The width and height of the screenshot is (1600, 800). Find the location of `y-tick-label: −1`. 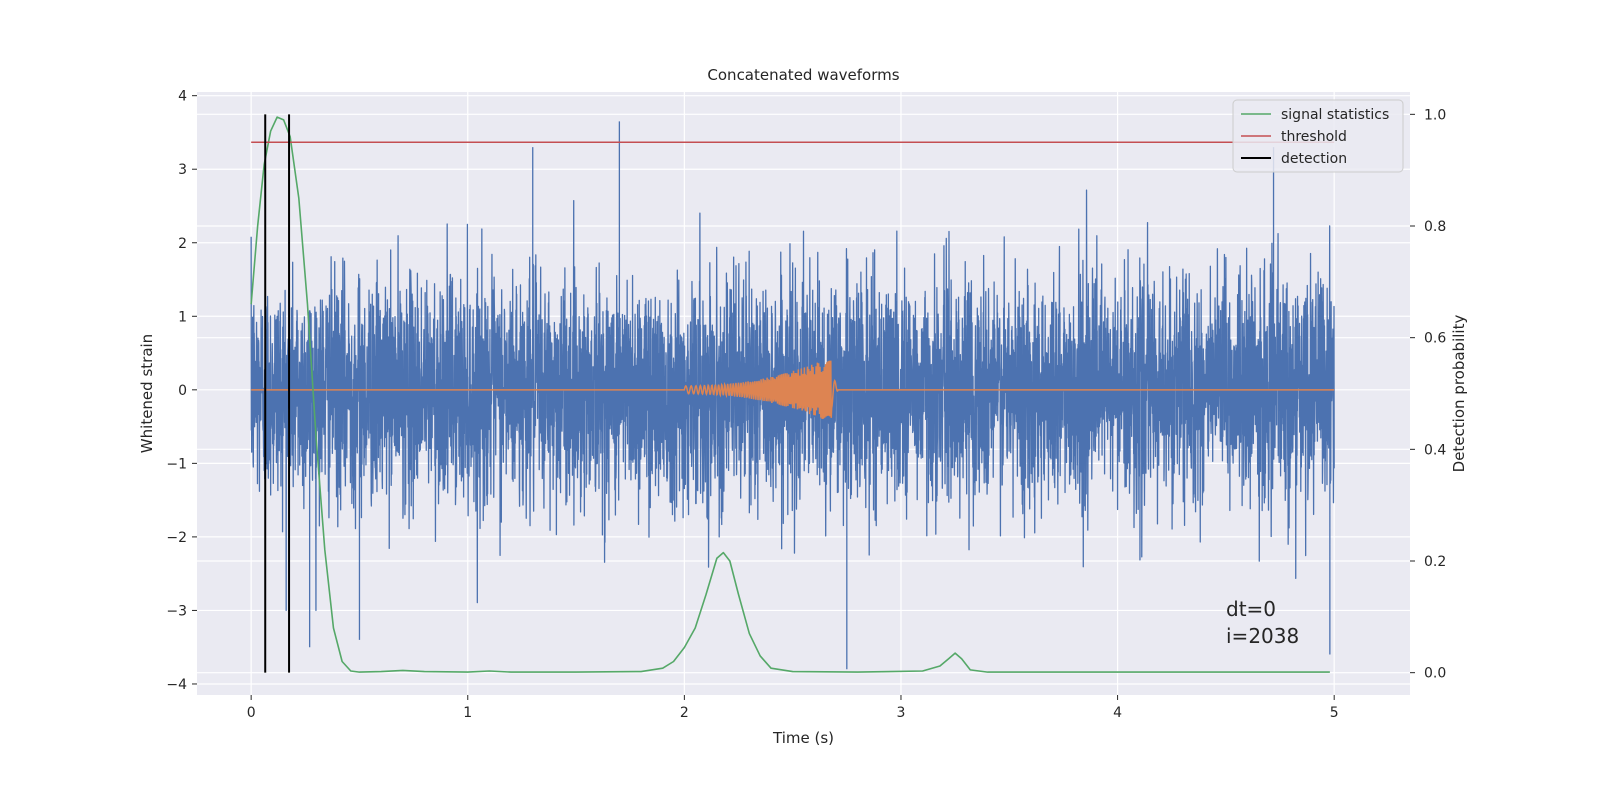

y-tick-label: −1 is located at coordinates (176, 464).